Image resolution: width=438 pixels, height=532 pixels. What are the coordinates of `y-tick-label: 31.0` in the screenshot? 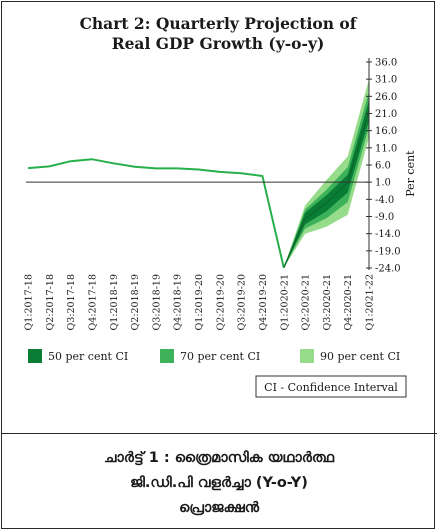 It's located at (386, 80).